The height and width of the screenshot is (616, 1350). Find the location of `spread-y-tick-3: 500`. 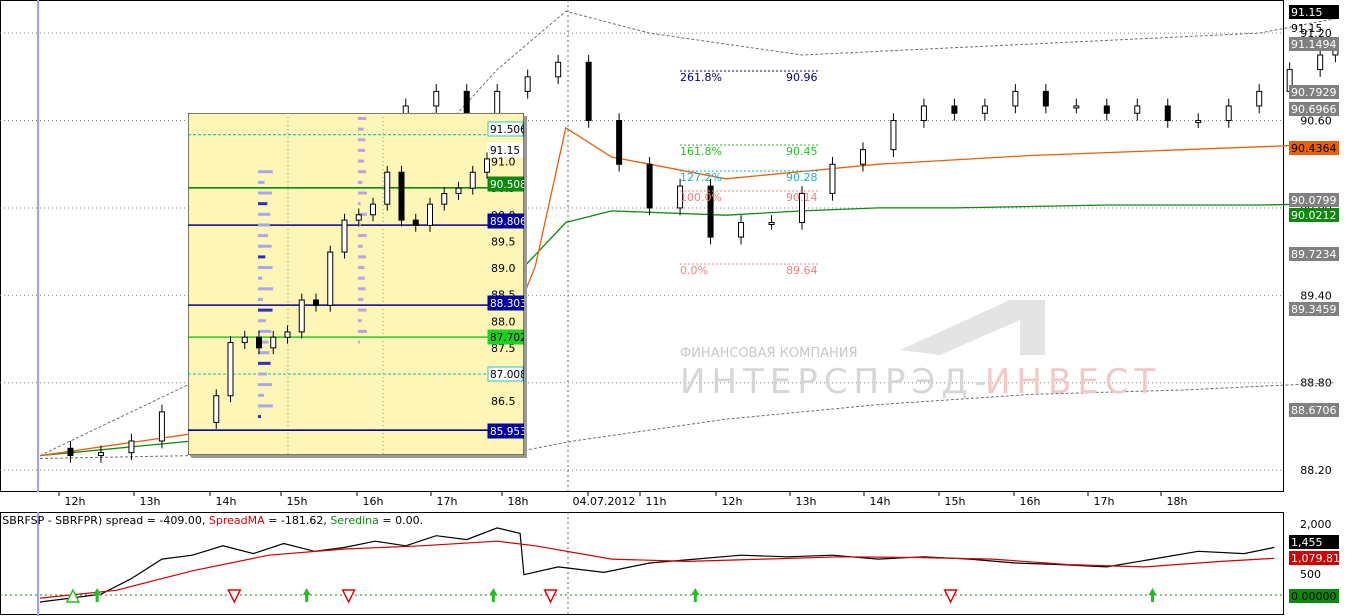

spread-y-tick-3: 500 is located at coordinates (1310, 574).